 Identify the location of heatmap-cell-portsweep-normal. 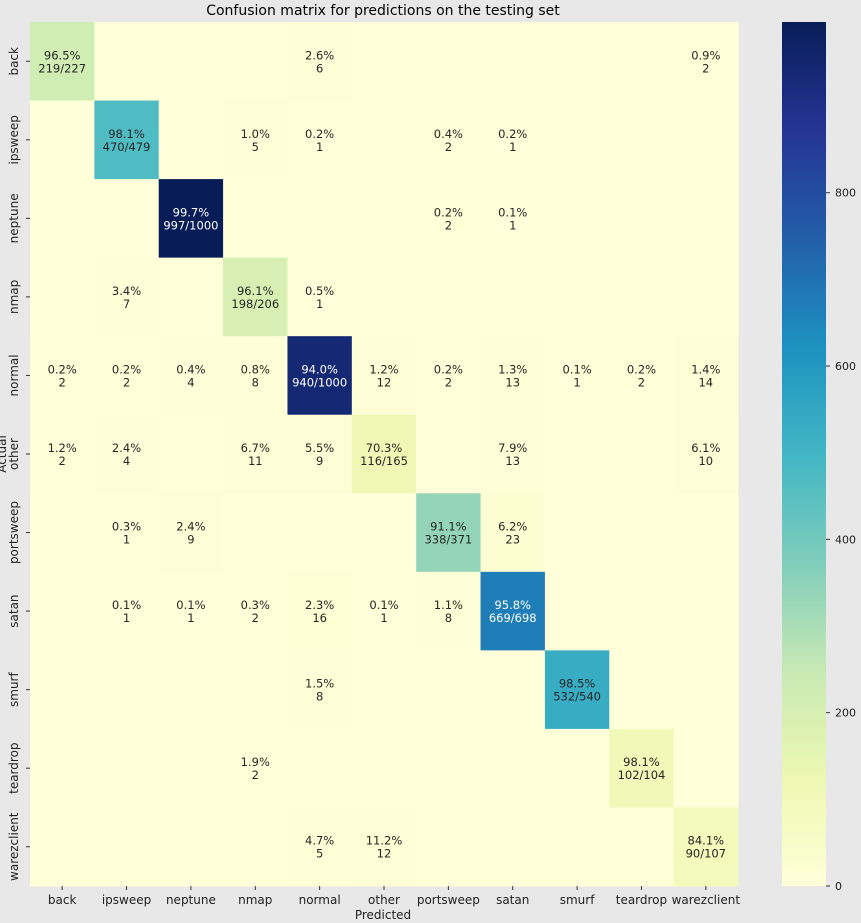
(320, 533).